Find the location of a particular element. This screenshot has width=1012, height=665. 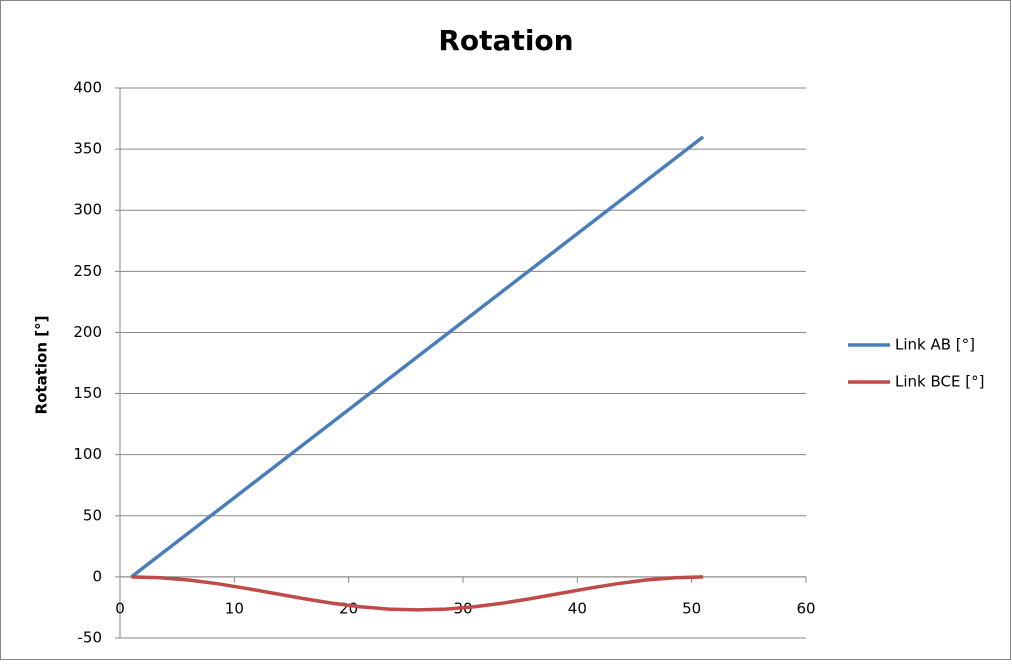

y-tick-label: 200 is located at coordinates (87, 332).